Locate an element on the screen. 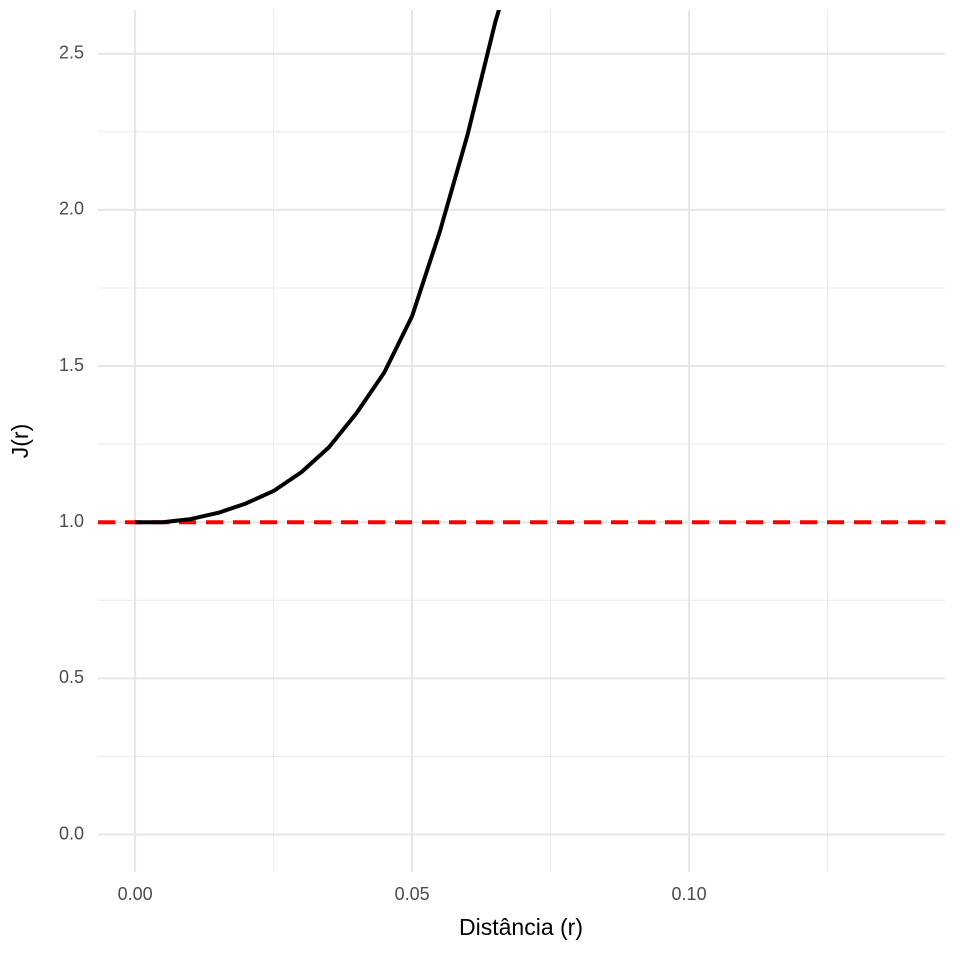 This screenshot has height=960, width=960. y-tick-label: 0.0 is located at coordinates (71, 833).